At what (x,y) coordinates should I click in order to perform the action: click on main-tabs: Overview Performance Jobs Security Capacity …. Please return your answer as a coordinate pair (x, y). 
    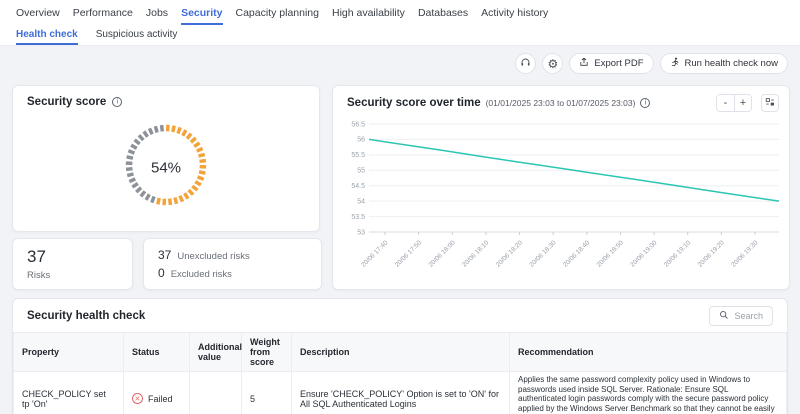
    Looking at the image, I should click on (400, 12).